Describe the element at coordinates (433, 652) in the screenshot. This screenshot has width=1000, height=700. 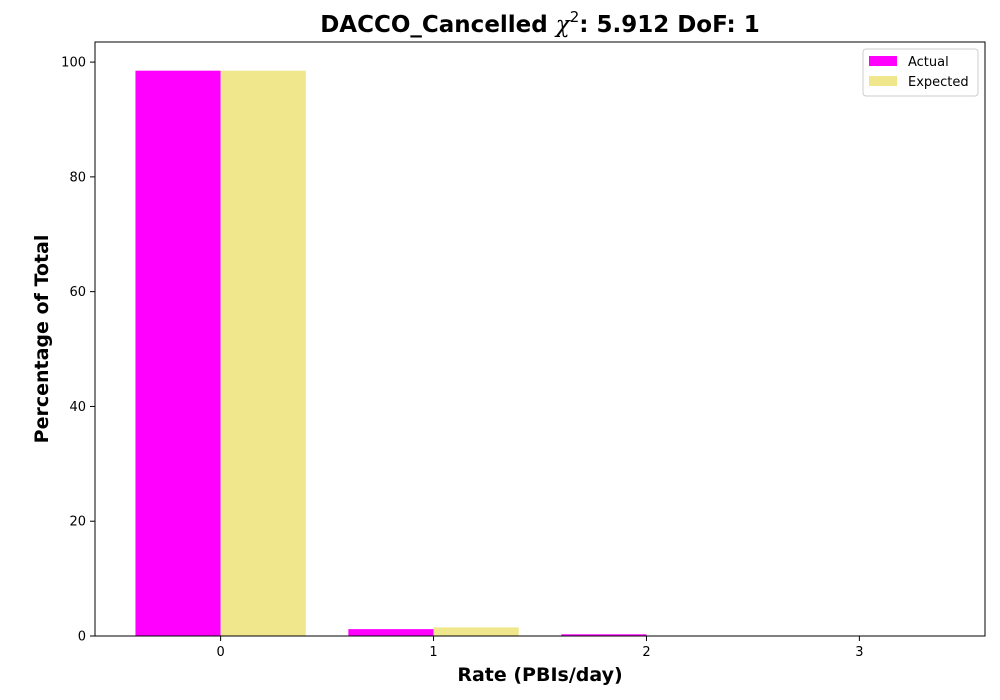
I see `x-tick-label: 1` at that location.